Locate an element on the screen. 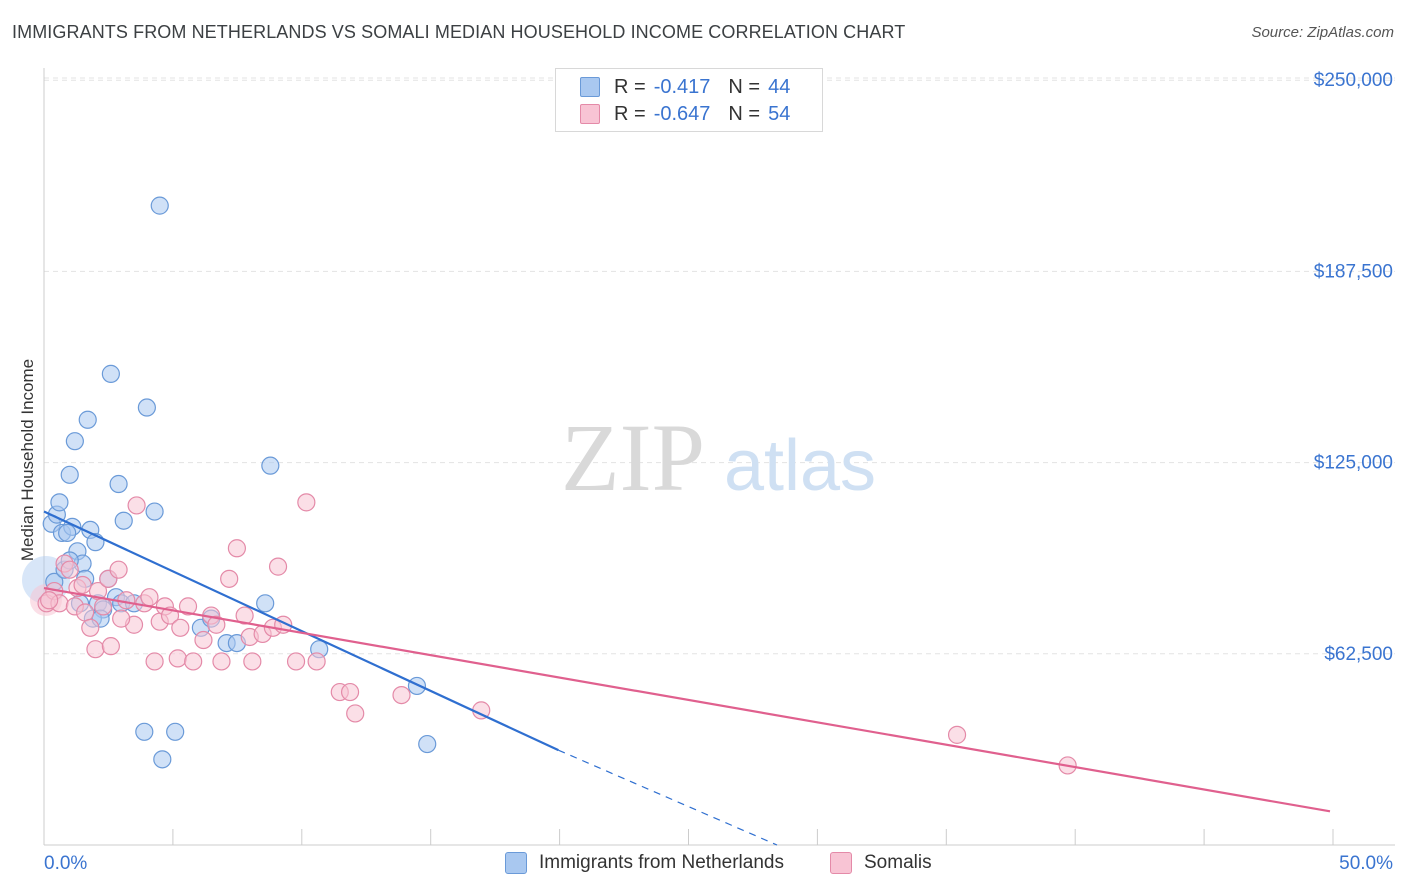  y-tick-label: $187,500 is located at coordinates (1353, 271).